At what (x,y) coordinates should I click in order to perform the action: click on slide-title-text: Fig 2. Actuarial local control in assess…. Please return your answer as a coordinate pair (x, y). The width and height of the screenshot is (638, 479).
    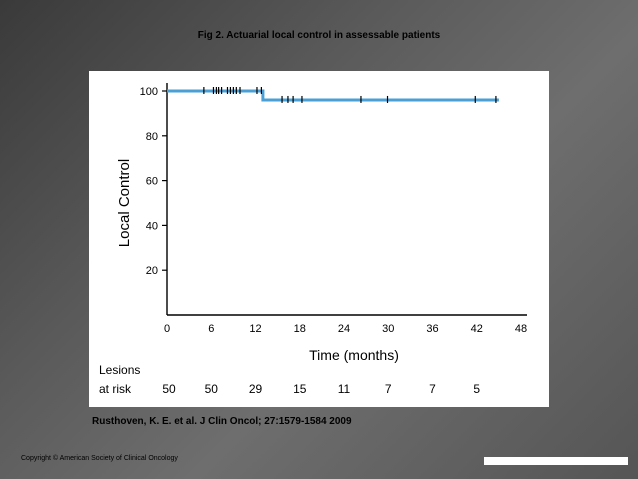
    Looking at the image, I should click on (319, 35).